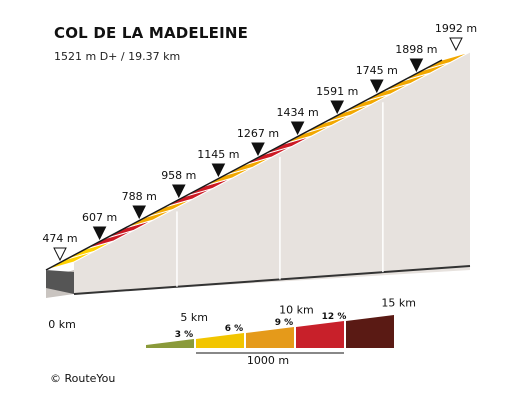 Image resolution: width=532 pixels, height=400 pixels. I want to click on distance-tick-label: 10 km, so click(296, 310).